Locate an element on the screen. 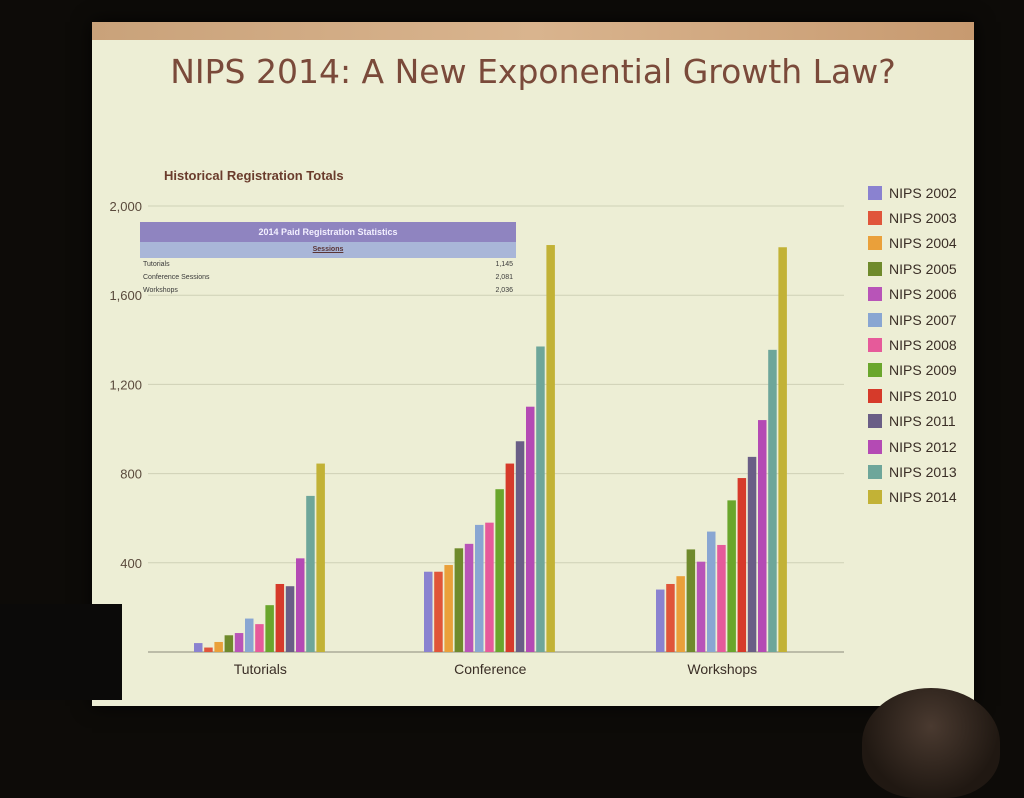 This screenshot has height=798, width=1024. legend-label: NIPS 2007 is located at coordinates (923, 319).